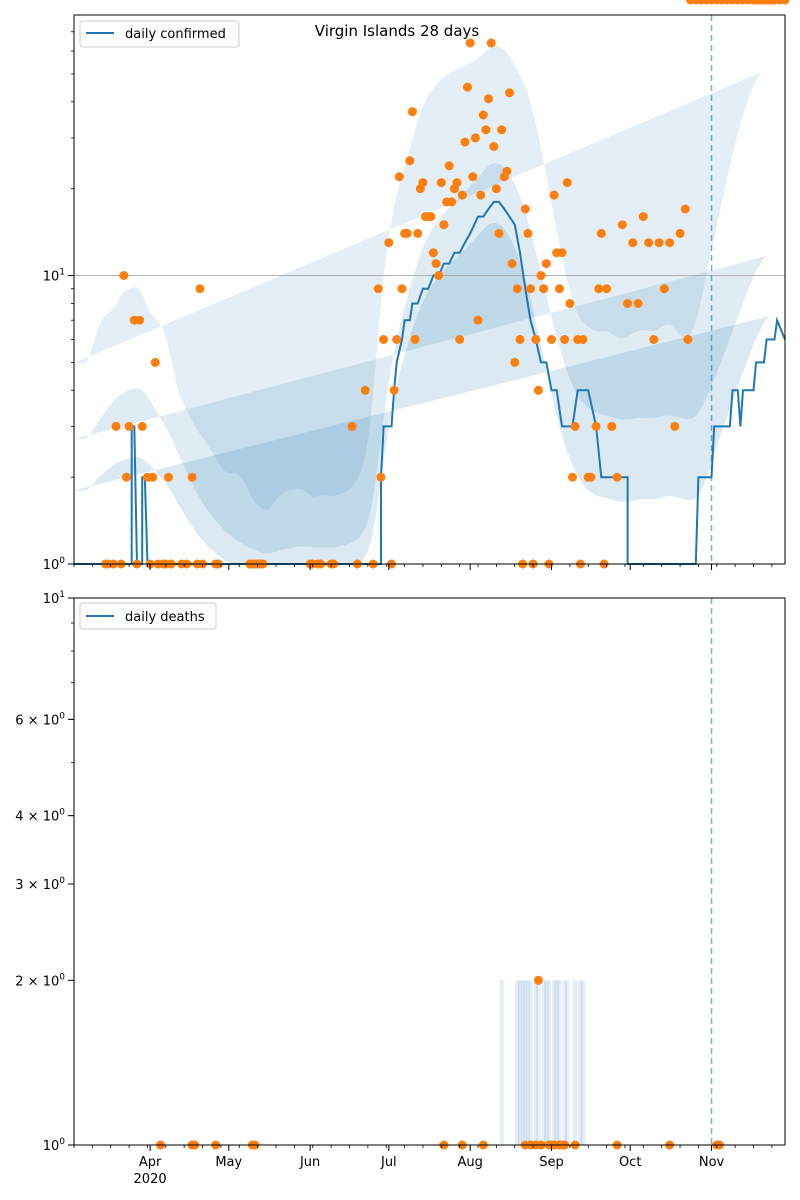 The image size is (800, 1200). I want to click on x-tick-label: May, so click(228, 1162).